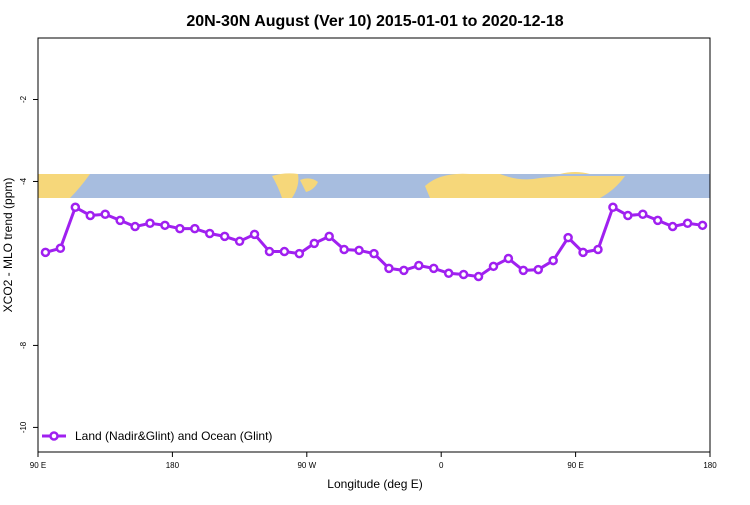  What do you see at coordinates (306, 465) in the screenshot?
I see `x-tick-label: 90 W` at bounding box center [306, 465].